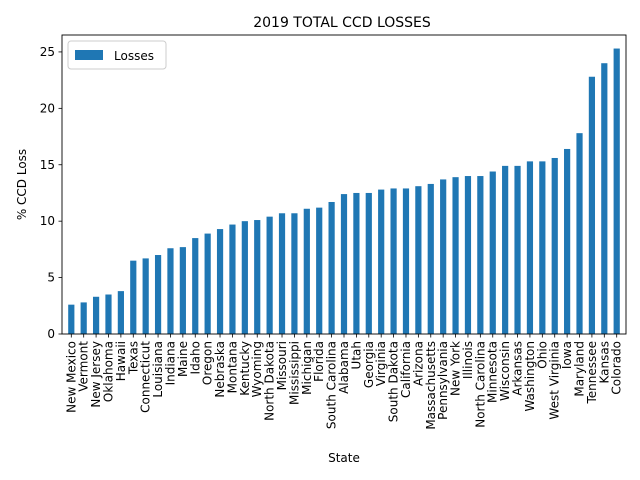 This screenshot has height=480, width=640. I want to click on x-tick-label: New Jersey, so click(96, 374).